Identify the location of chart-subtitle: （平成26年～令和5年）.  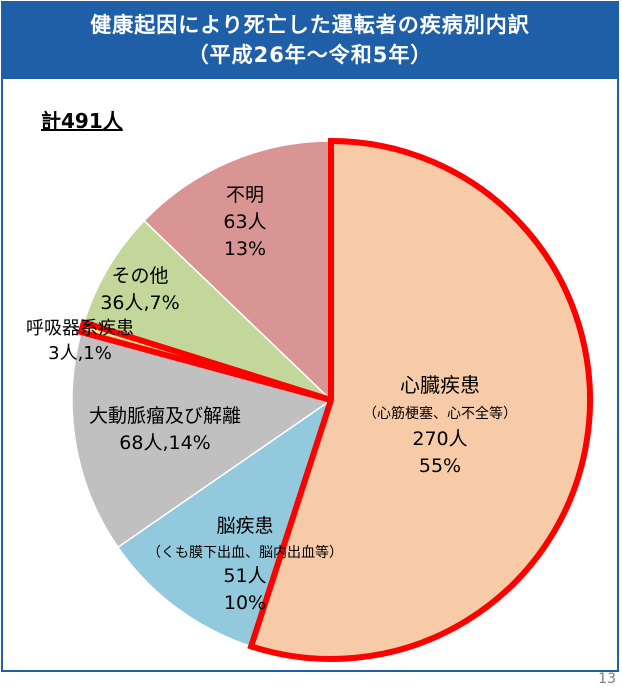
(310, 55).